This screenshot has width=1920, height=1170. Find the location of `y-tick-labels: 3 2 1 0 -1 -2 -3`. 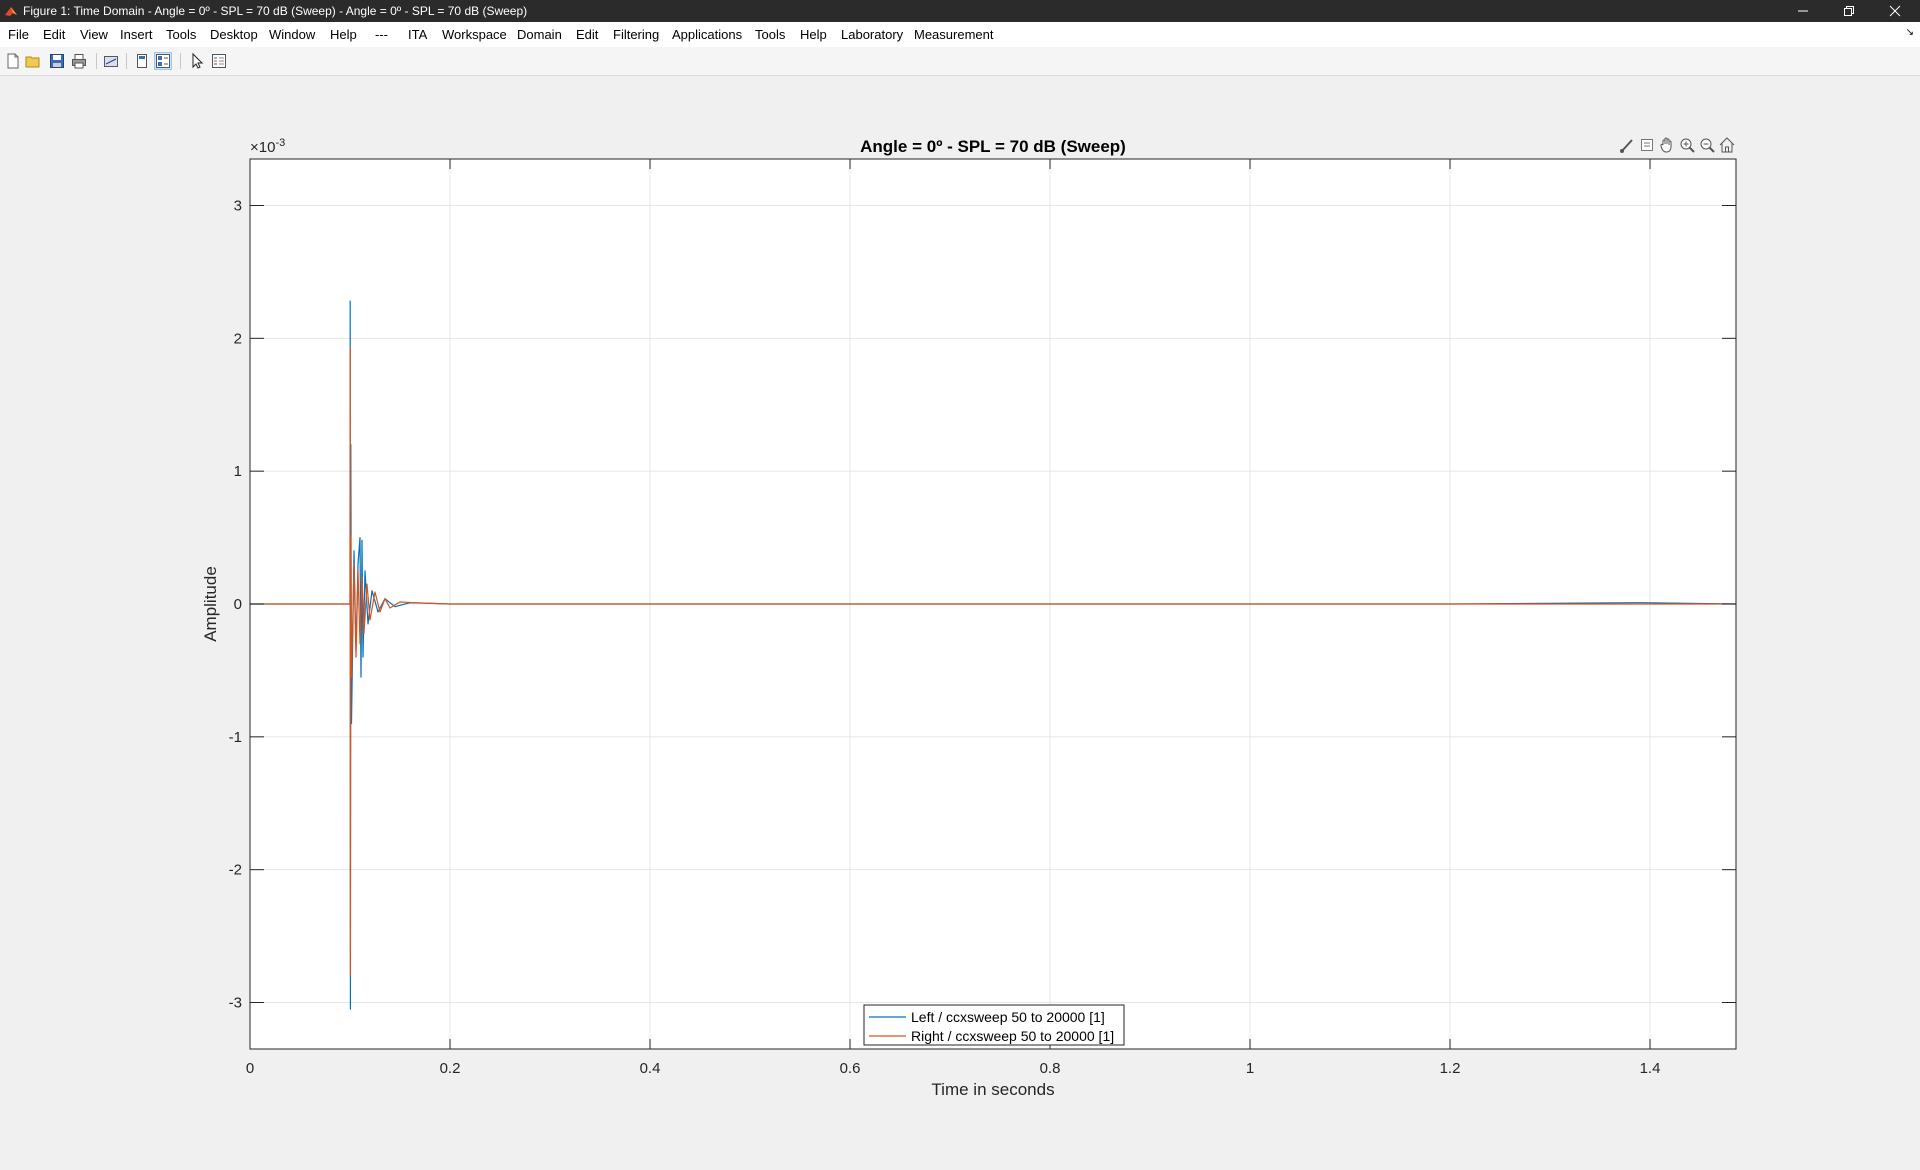

y-tick-labels: 3 2 1 0 -1 -2 -3 is located at coordinates (235, 604).